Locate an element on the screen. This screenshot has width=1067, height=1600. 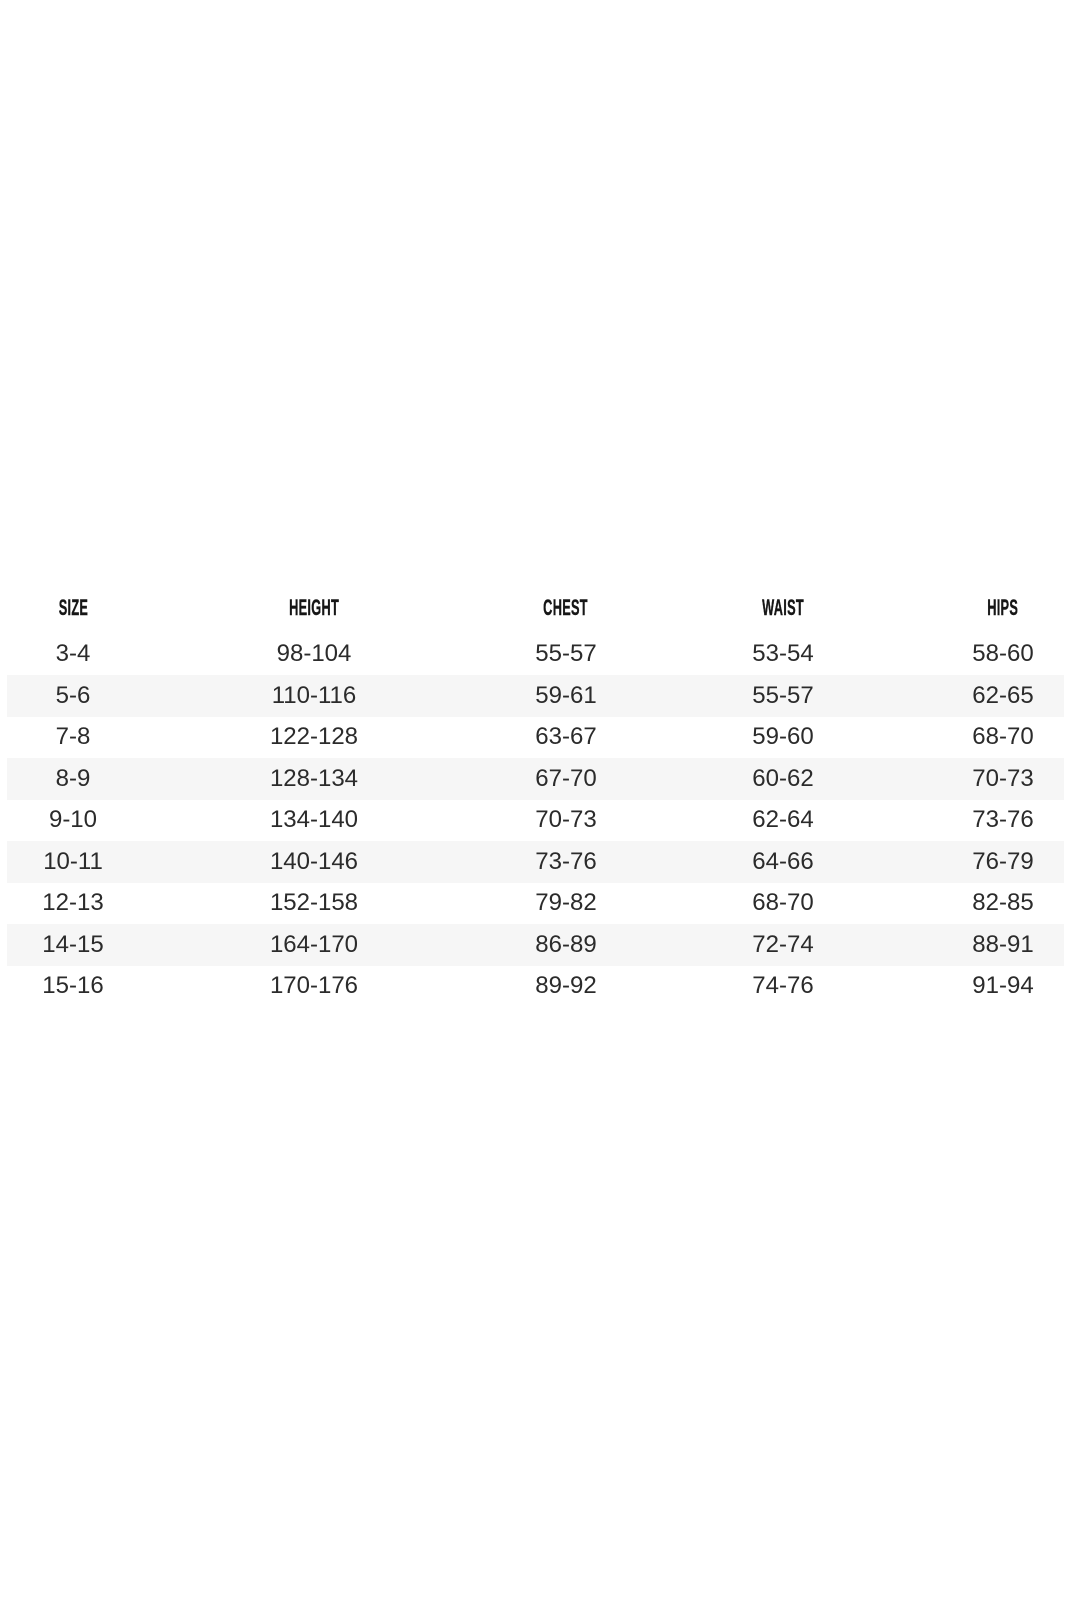
column-header-waist-label: WAIST is located at coordinates (783, 607).